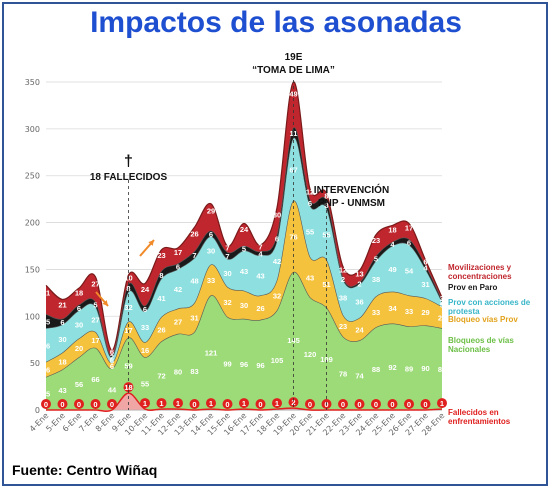 This screenshot has height=490, width=552. I want to click on data-label: 105, so click(277, 360).